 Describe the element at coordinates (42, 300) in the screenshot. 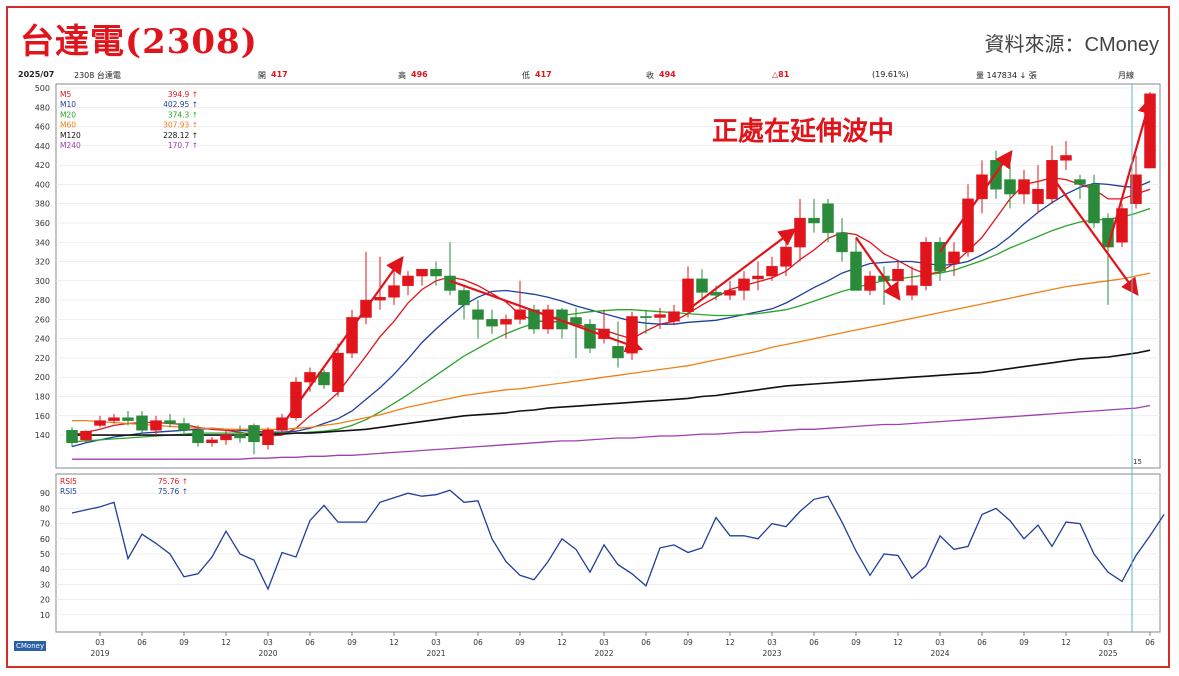

I see `price-y-tick-label: 280` at that location.